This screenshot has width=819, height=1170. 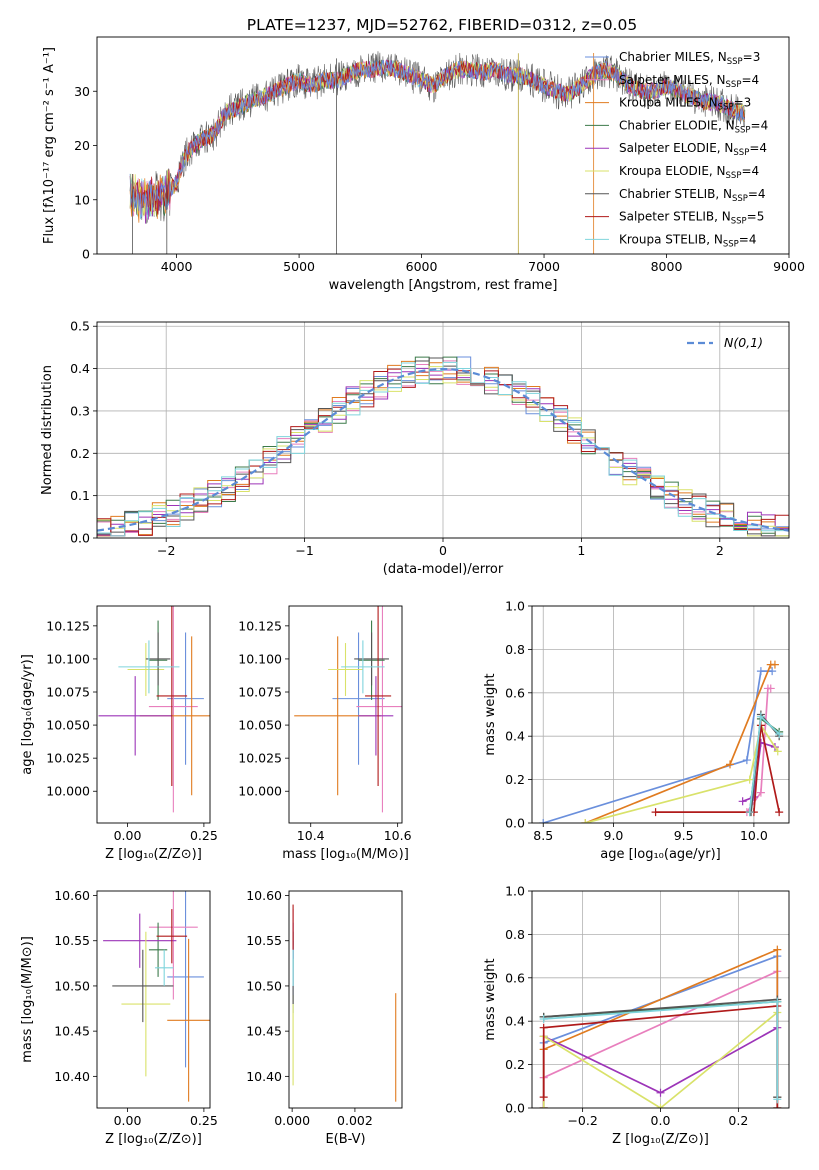 What do you see at coordinates (49, 145) in the screenshot?
I see `spectrum-ylabel: Flux [fλ10⁻¹⁷ erg cm⁻² s⁻¹ A⁻¹]` at bounding box center [49, 145].